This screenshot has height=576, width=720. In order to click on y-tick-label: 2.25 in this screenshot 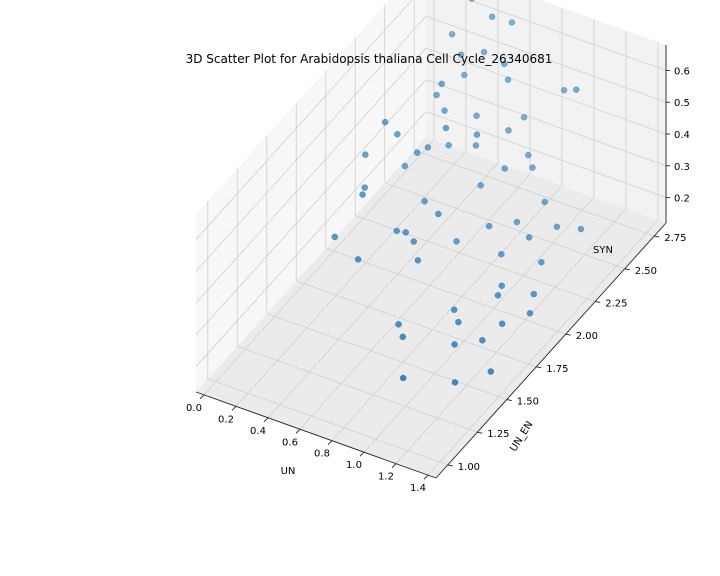, I will do `click(616, 303)`.